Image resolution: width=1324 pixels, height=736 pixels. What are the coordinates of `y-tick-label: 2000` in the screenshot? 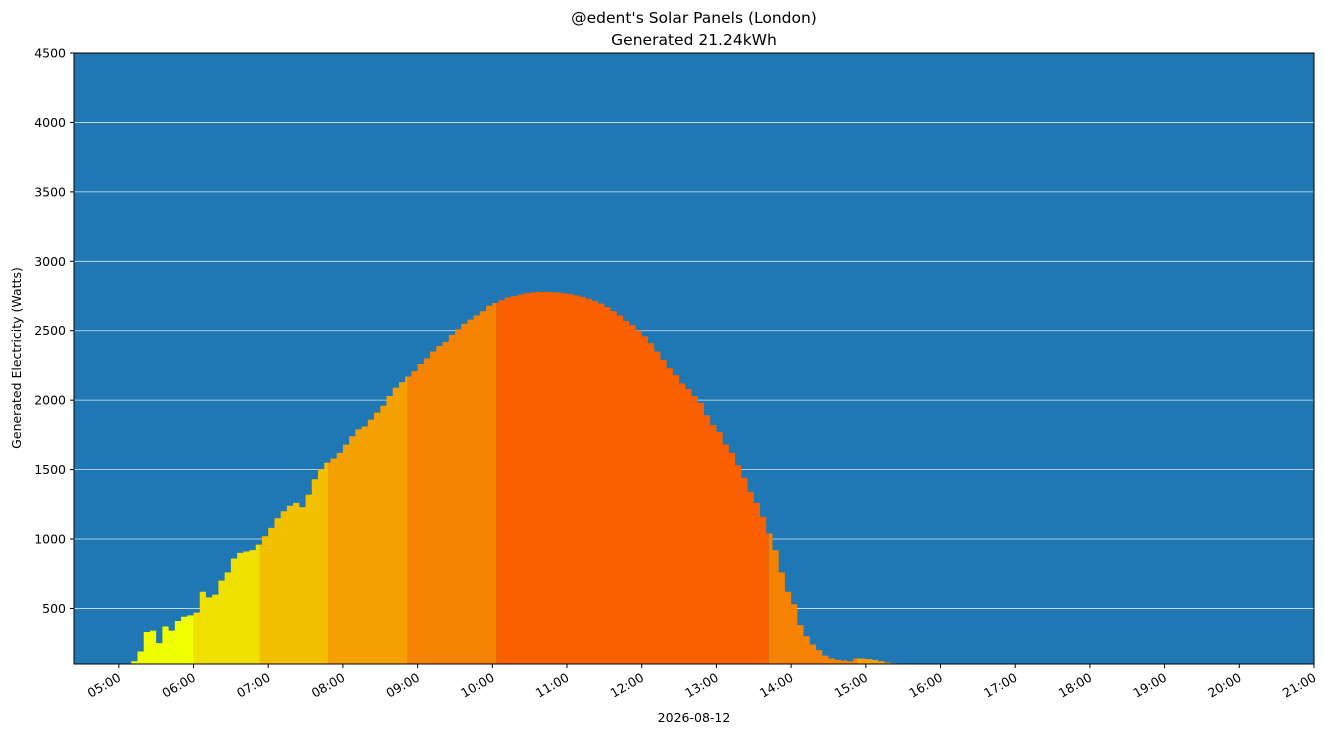 It's located at (50, 400).